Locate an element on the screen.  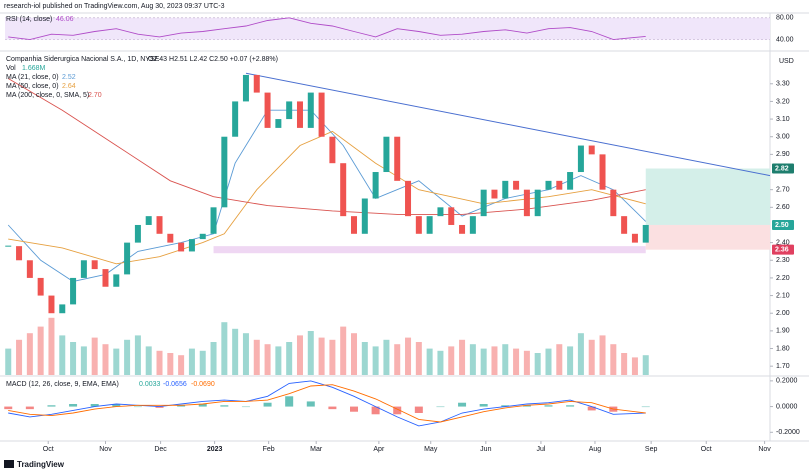
price-label: 2.36 is located at coordinates (782, 250).